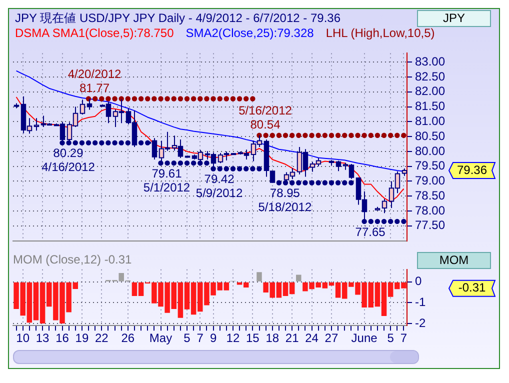  I want to click on y-axis-title: JPY, so click(454, 18).